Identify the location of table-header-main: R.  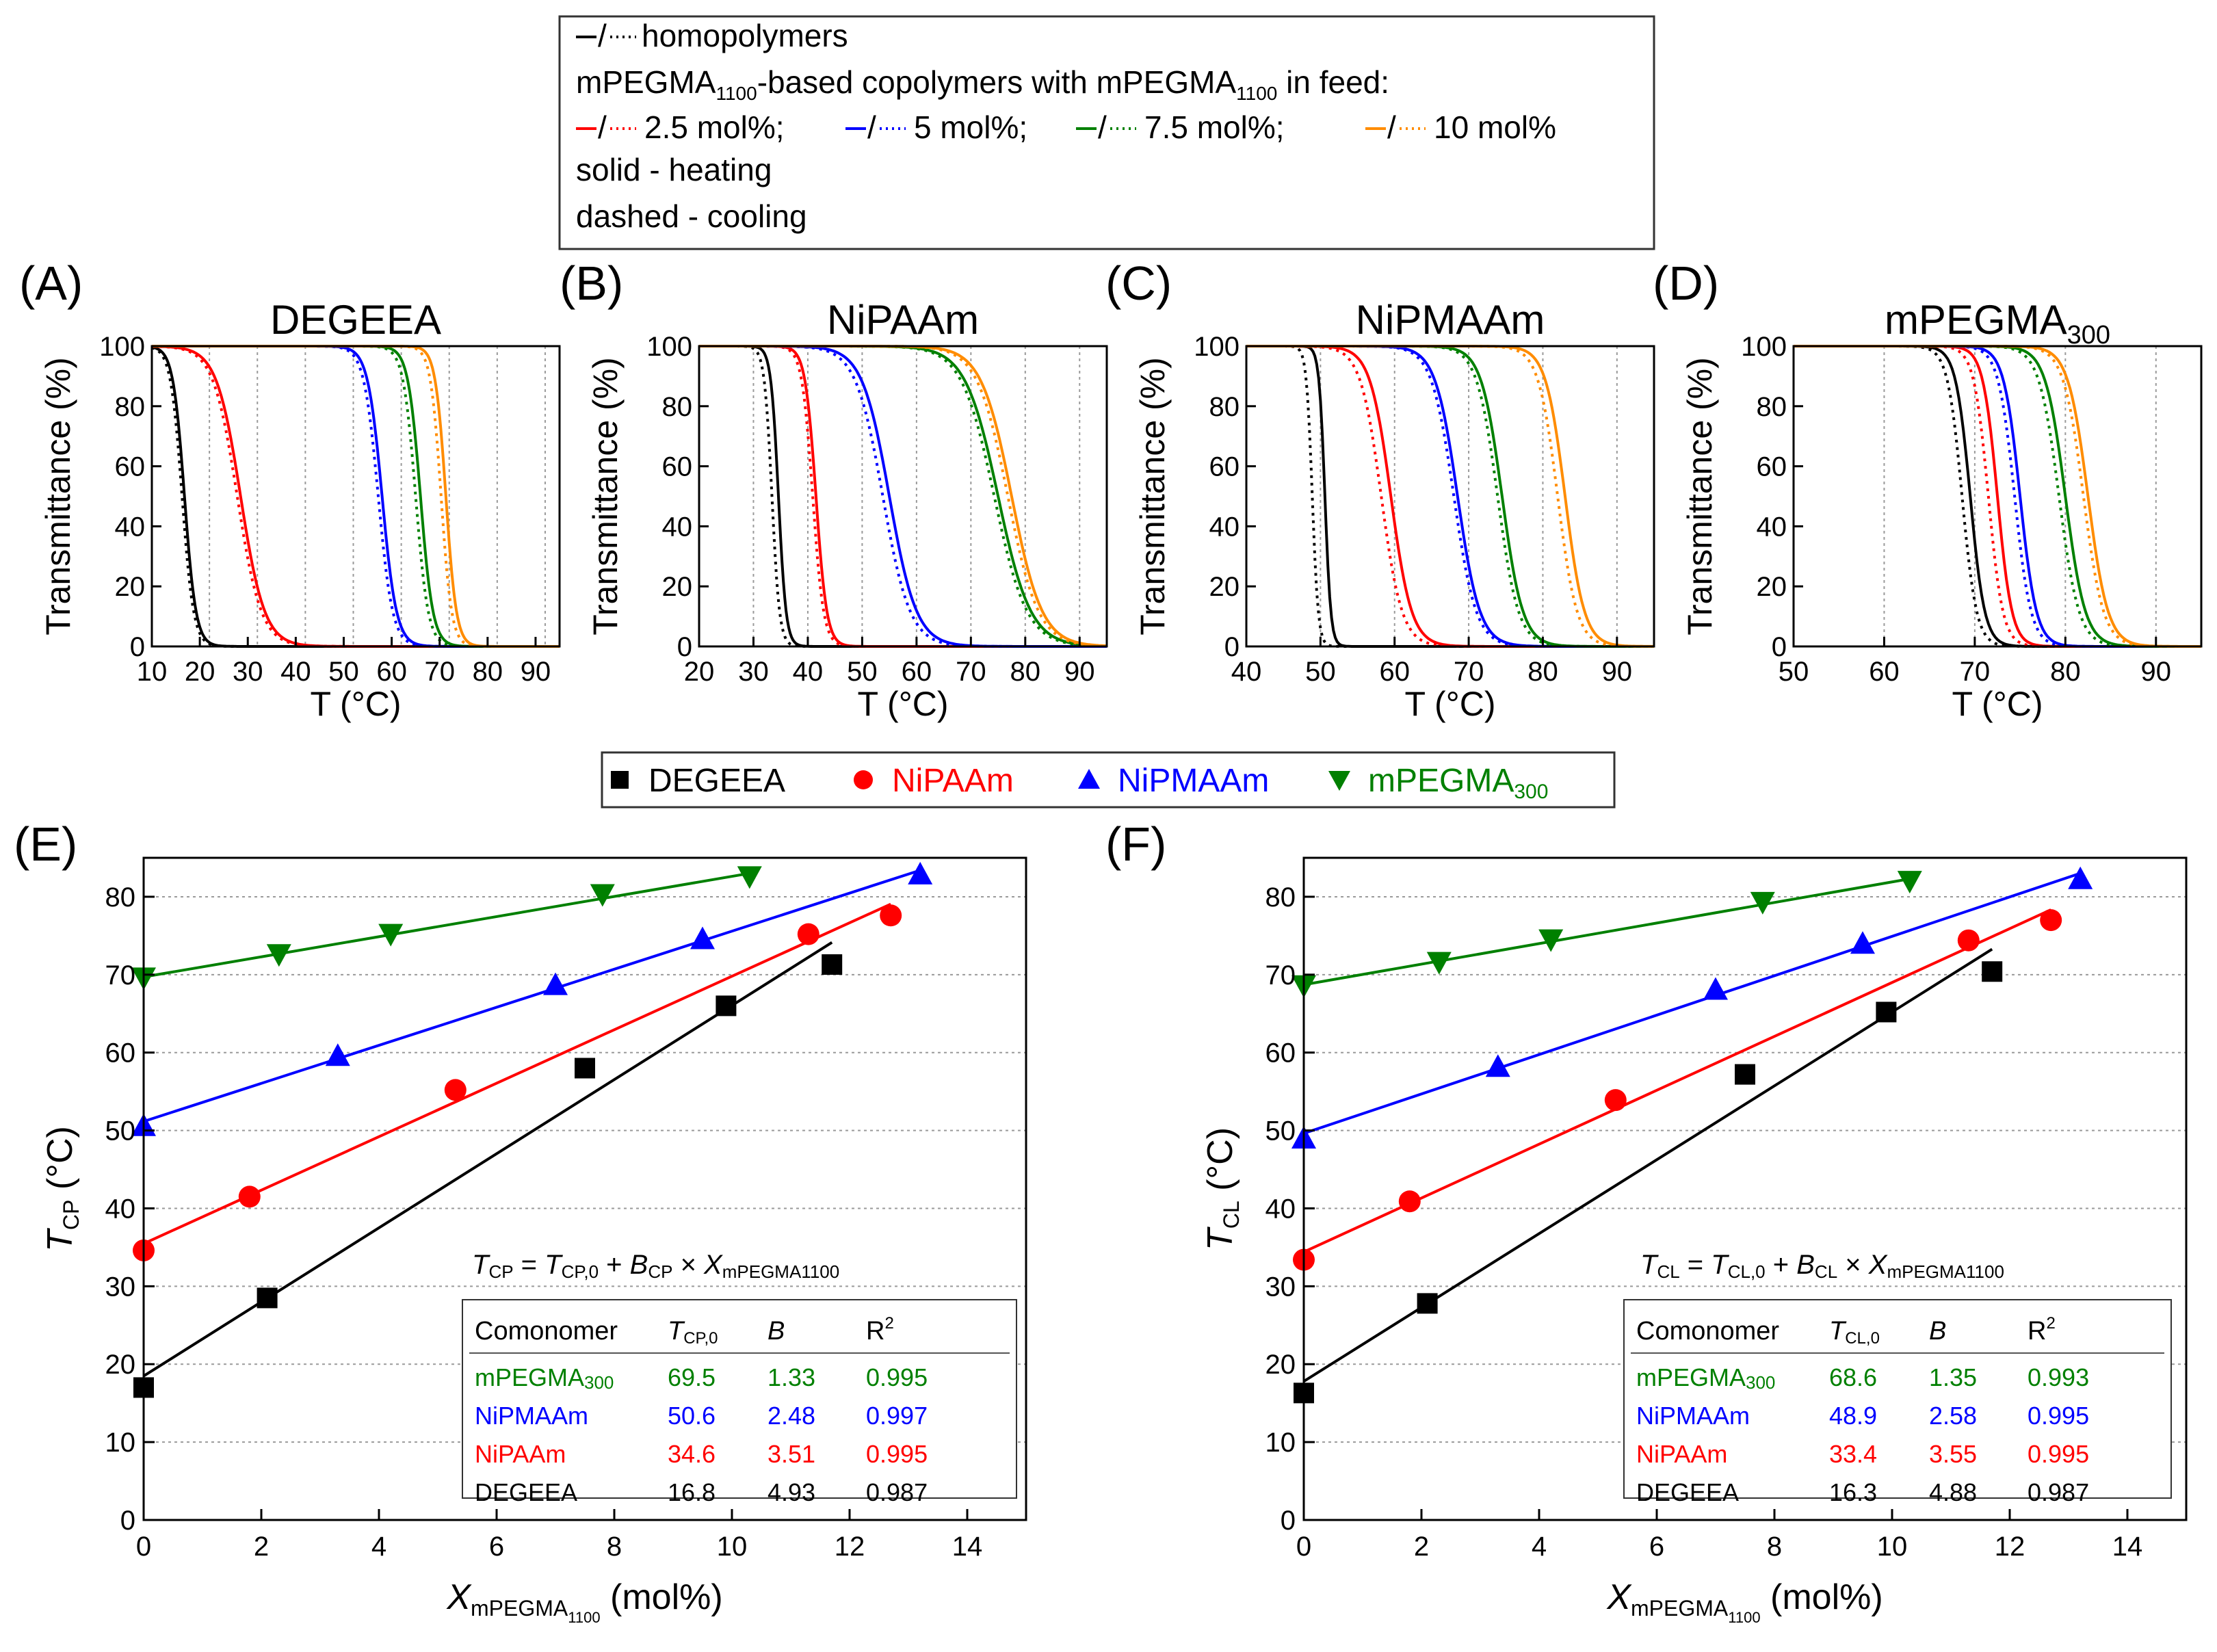
(2037, 1331).